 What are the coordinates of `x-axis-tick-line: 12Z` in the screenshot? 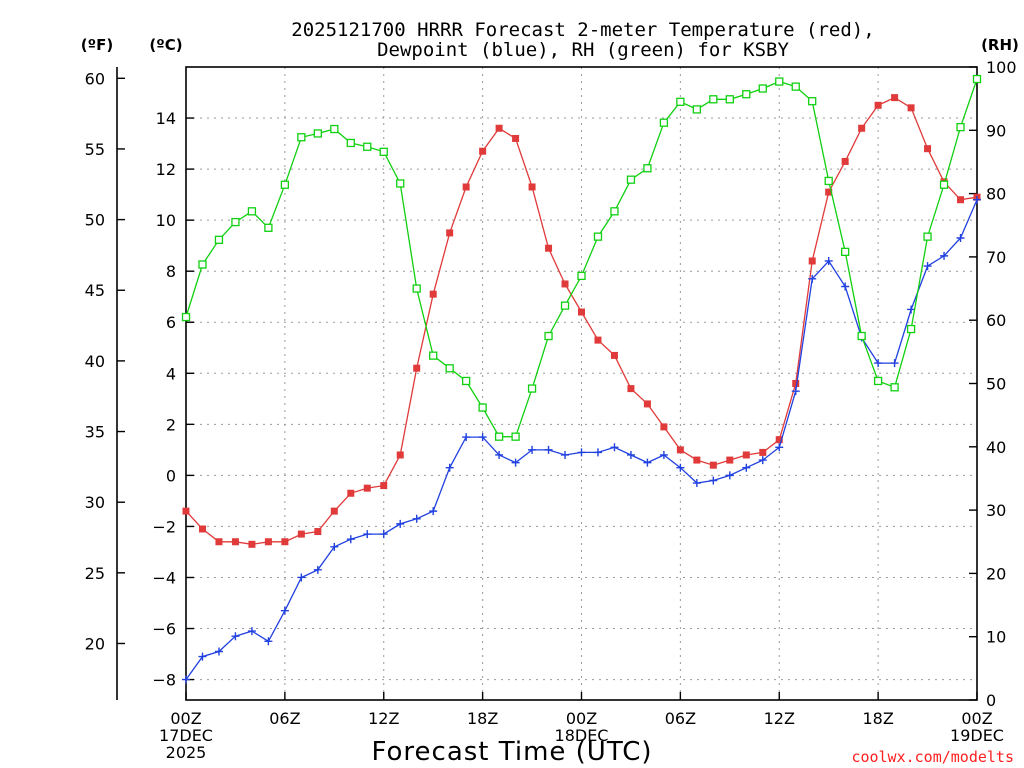 It's located at (779, 718).